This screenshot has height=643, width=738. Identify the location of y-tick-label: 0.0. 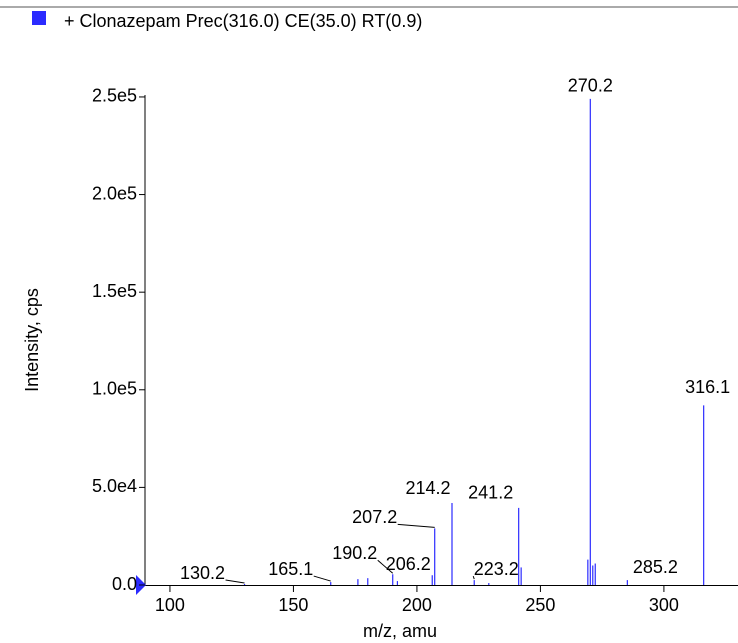
(124, 584).